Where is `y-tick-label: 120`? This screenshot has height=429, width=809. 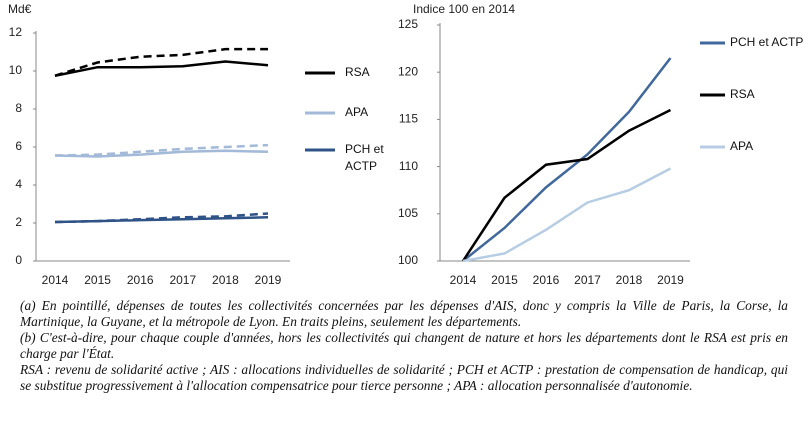 y-tick-label: 120 is located at coordinates (408, 71).